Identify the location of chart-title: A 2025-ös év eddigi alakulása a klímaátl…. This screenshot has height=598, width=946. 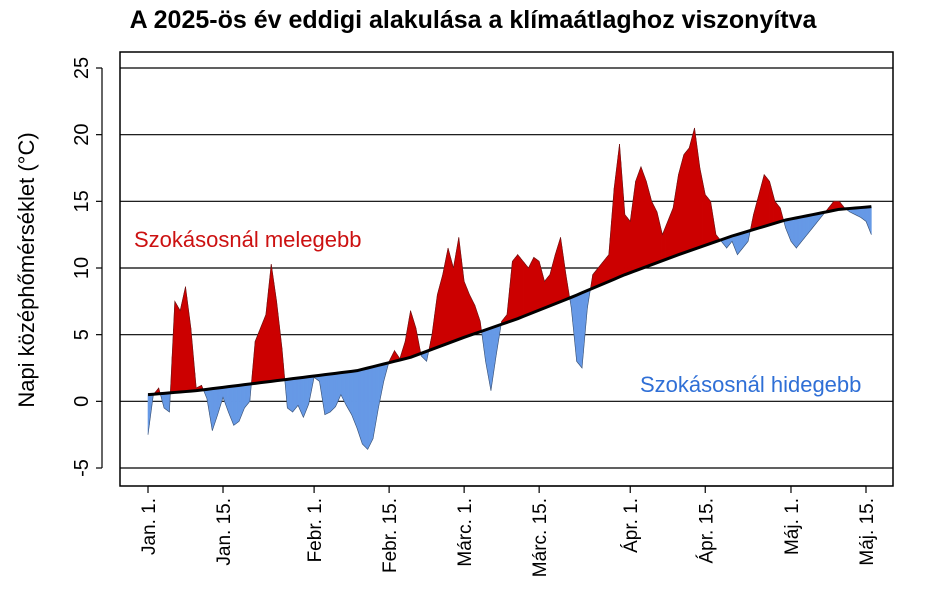
(473, 20).